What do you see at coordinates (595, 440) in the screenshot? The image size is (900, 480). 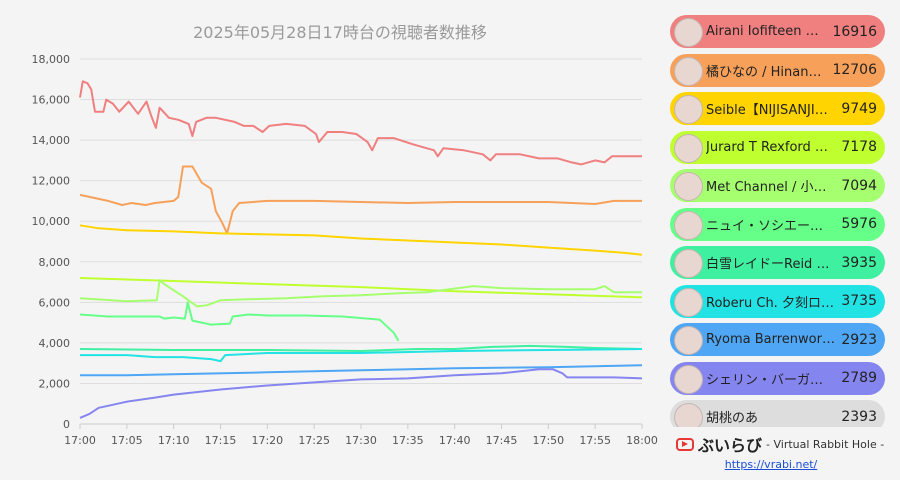 I see `x-tick-label: 17:55` at bounding box center [595, 440].